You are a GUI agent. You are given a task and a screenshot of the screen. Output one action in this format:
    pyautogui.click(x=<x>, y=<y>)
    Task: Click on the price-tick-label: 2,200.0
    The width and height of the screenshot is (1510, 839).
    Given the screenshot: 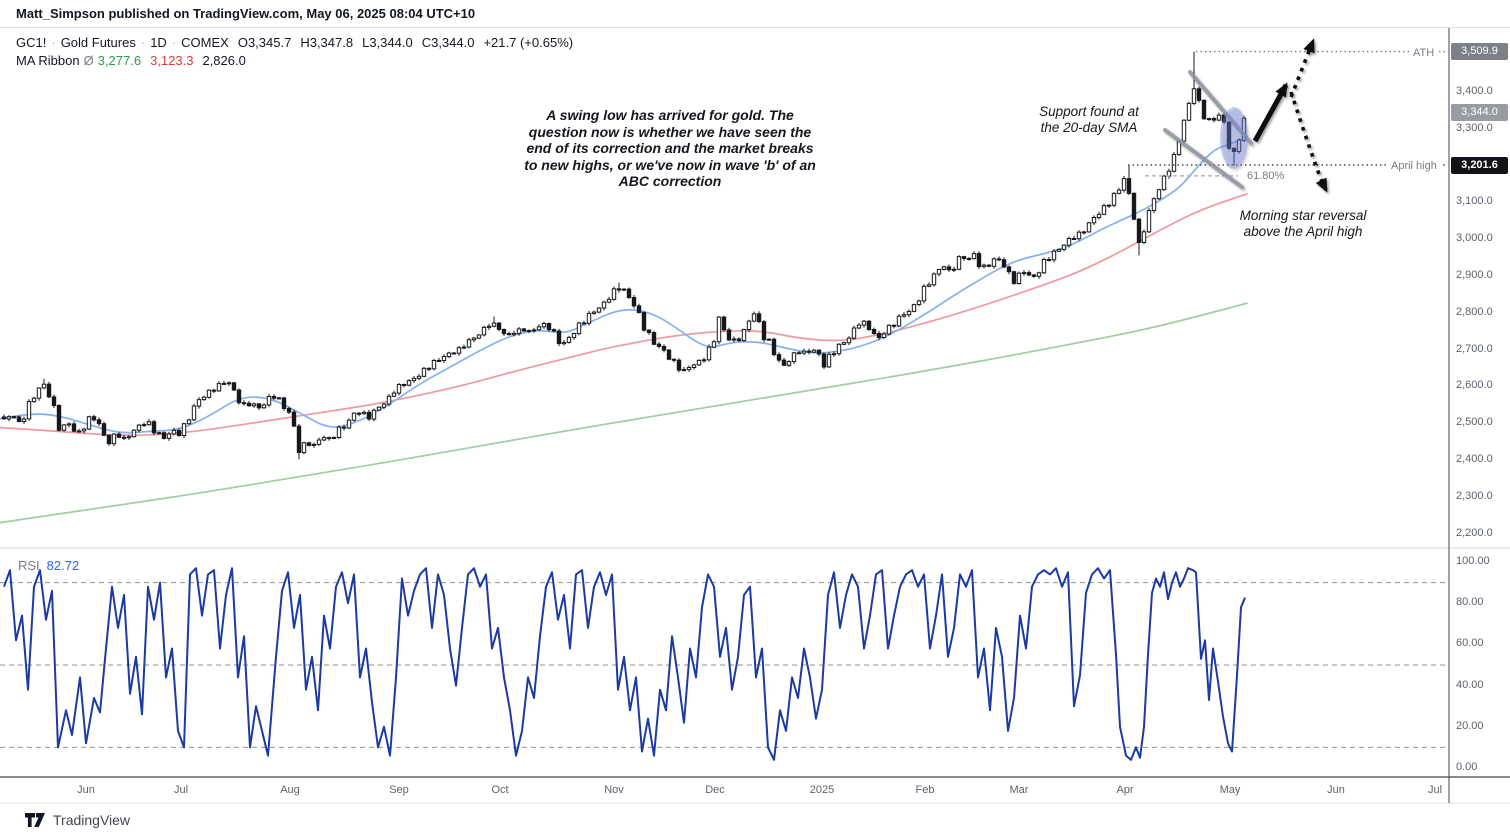 What is the action you would take?
    pyautogui.click(x=1474, y=532)
    